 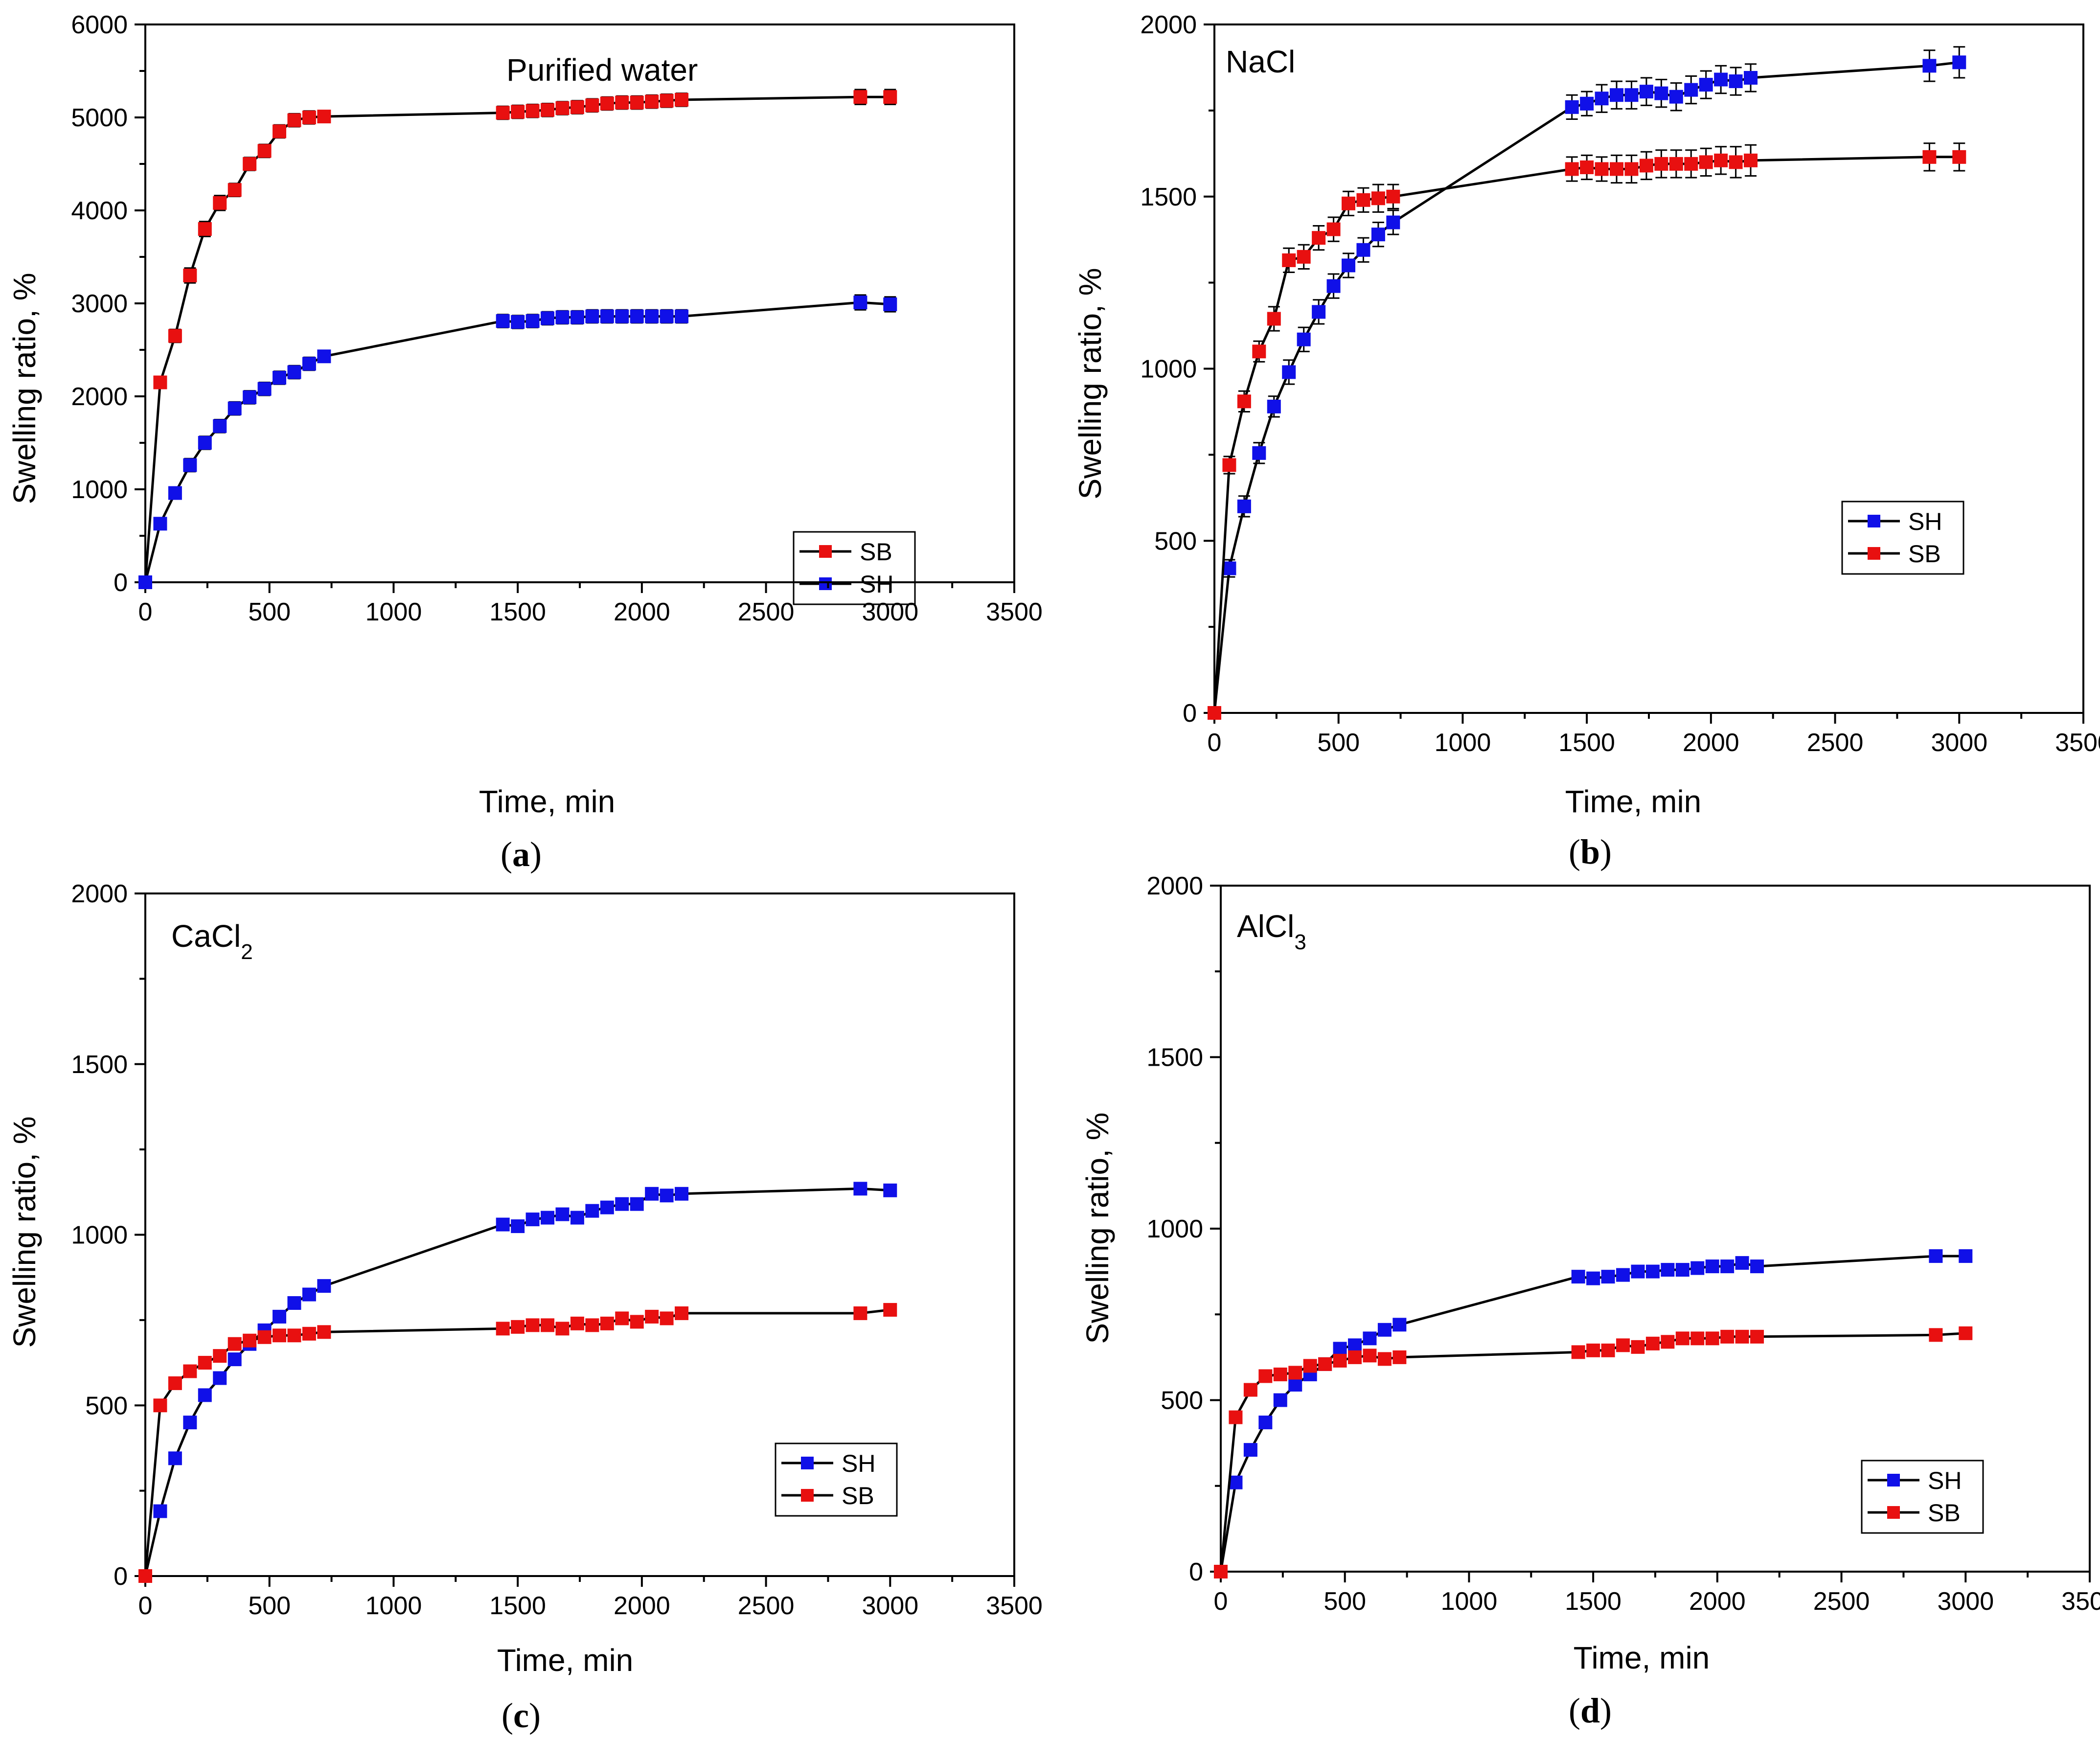 I want to click on y-tick-label: 500, so click(x=1182, y=1401).